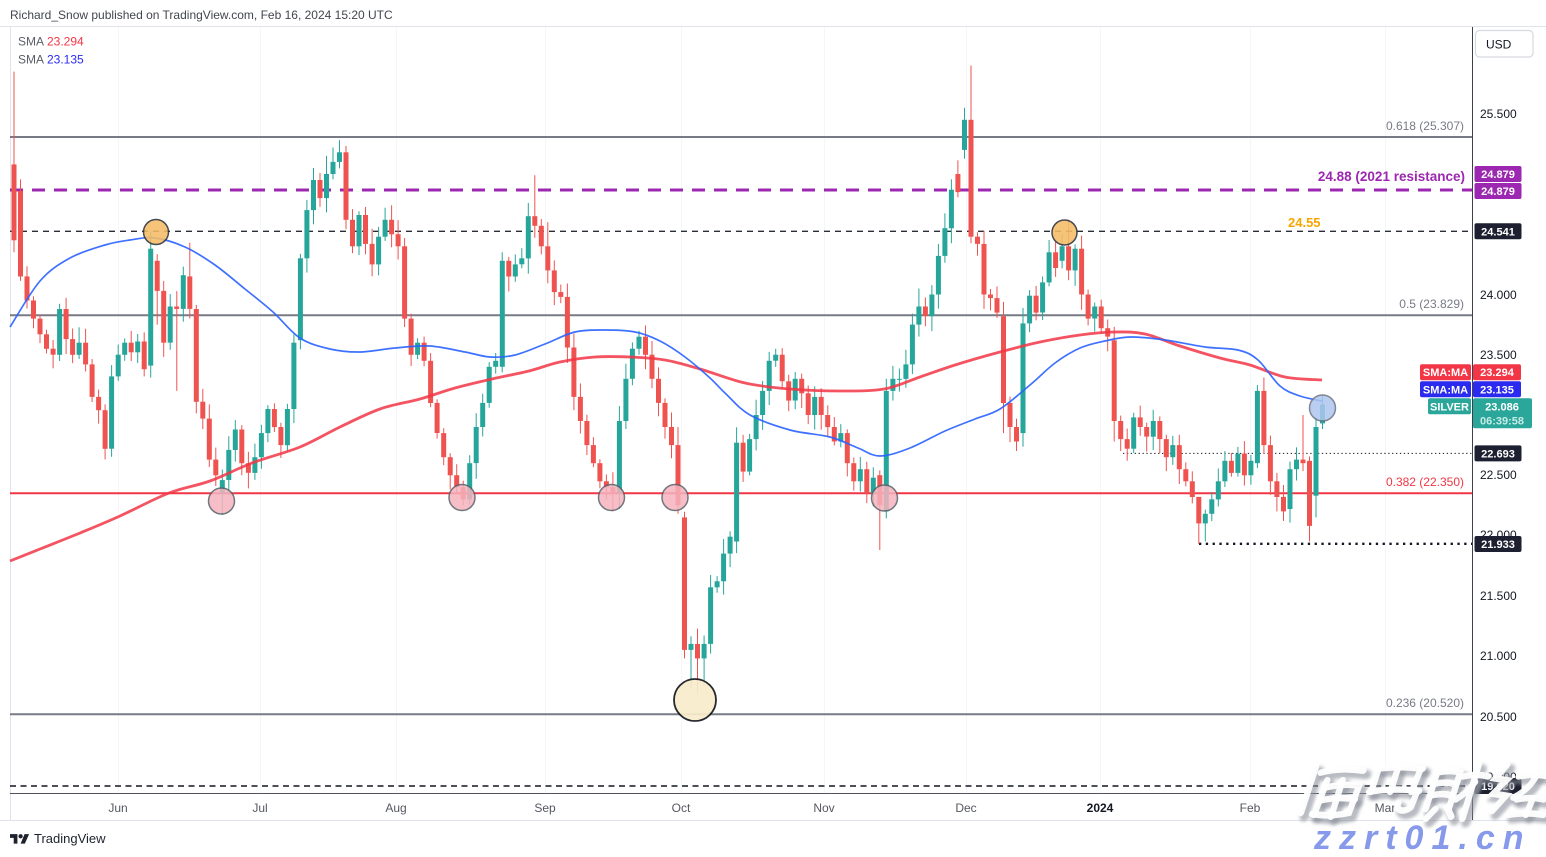 The image size is (1546, 857). I want to click on svg-text: Mar, so click(1385, 808).